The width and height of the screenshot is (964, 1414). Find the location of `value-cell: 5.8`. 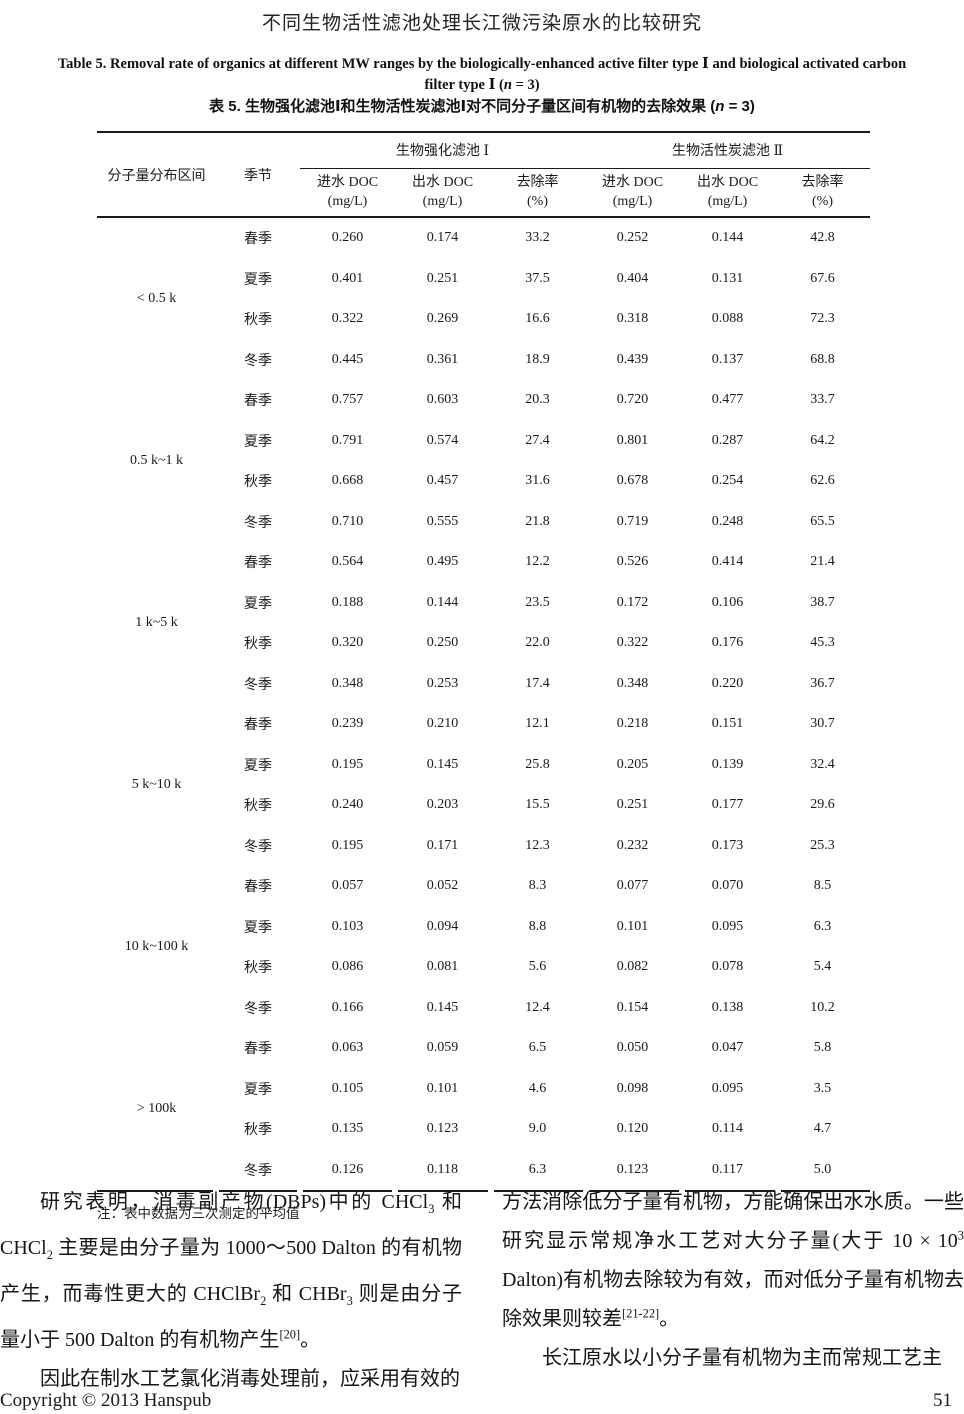

value-cell: 5.8 is located at coordinates (822, 1048).